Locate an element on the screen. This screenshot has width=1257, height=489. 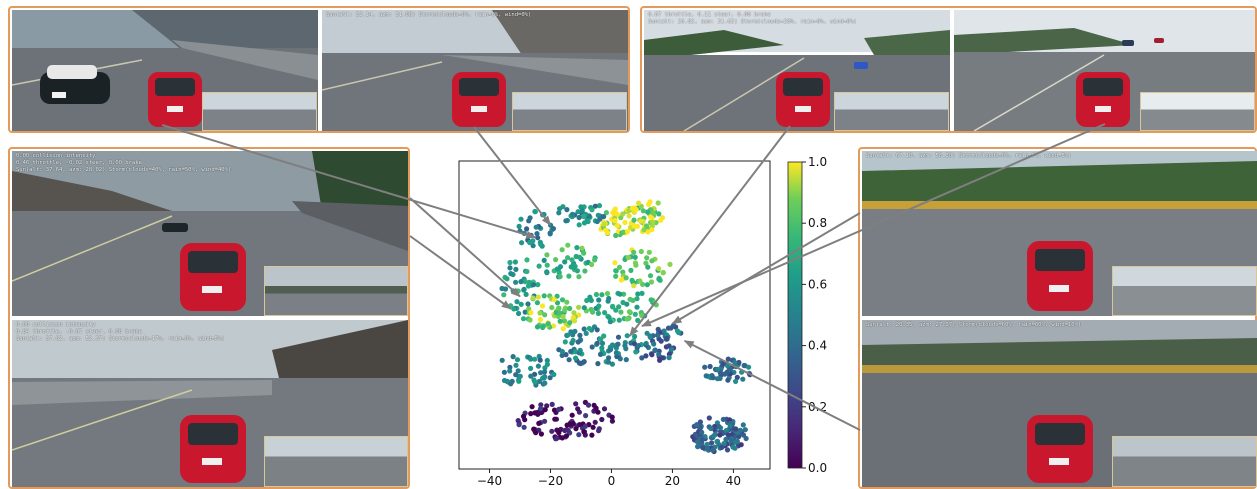
x-tick-label: 0 is located at coordinates (612, 481).